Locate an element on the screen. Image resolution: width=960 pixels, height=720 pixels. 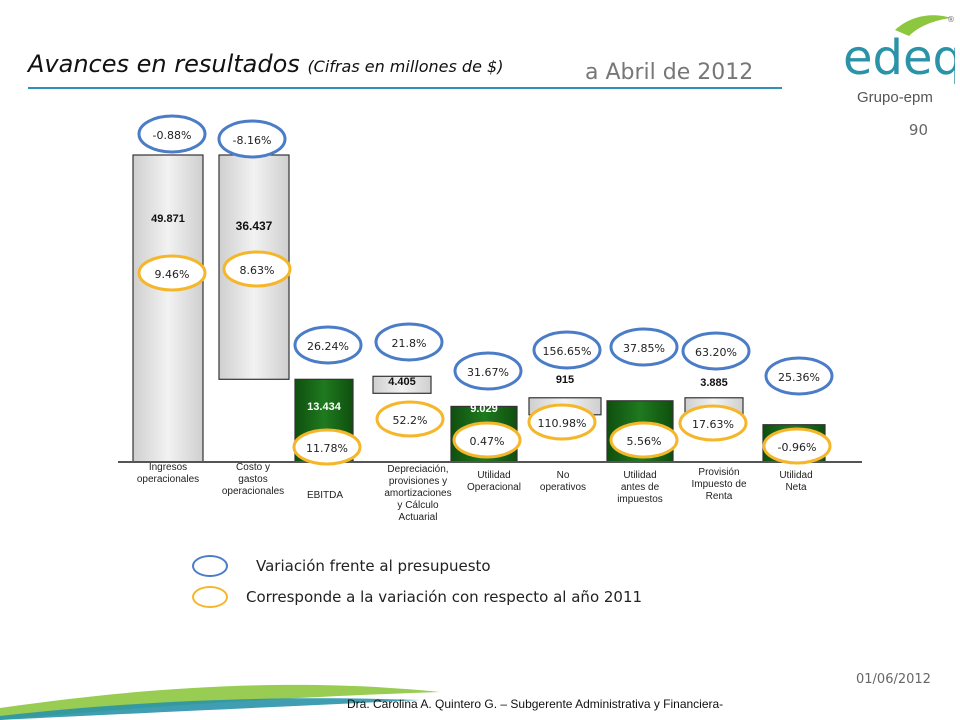
year-variation-badge: 8.63% is located at coordinates (257, 269).